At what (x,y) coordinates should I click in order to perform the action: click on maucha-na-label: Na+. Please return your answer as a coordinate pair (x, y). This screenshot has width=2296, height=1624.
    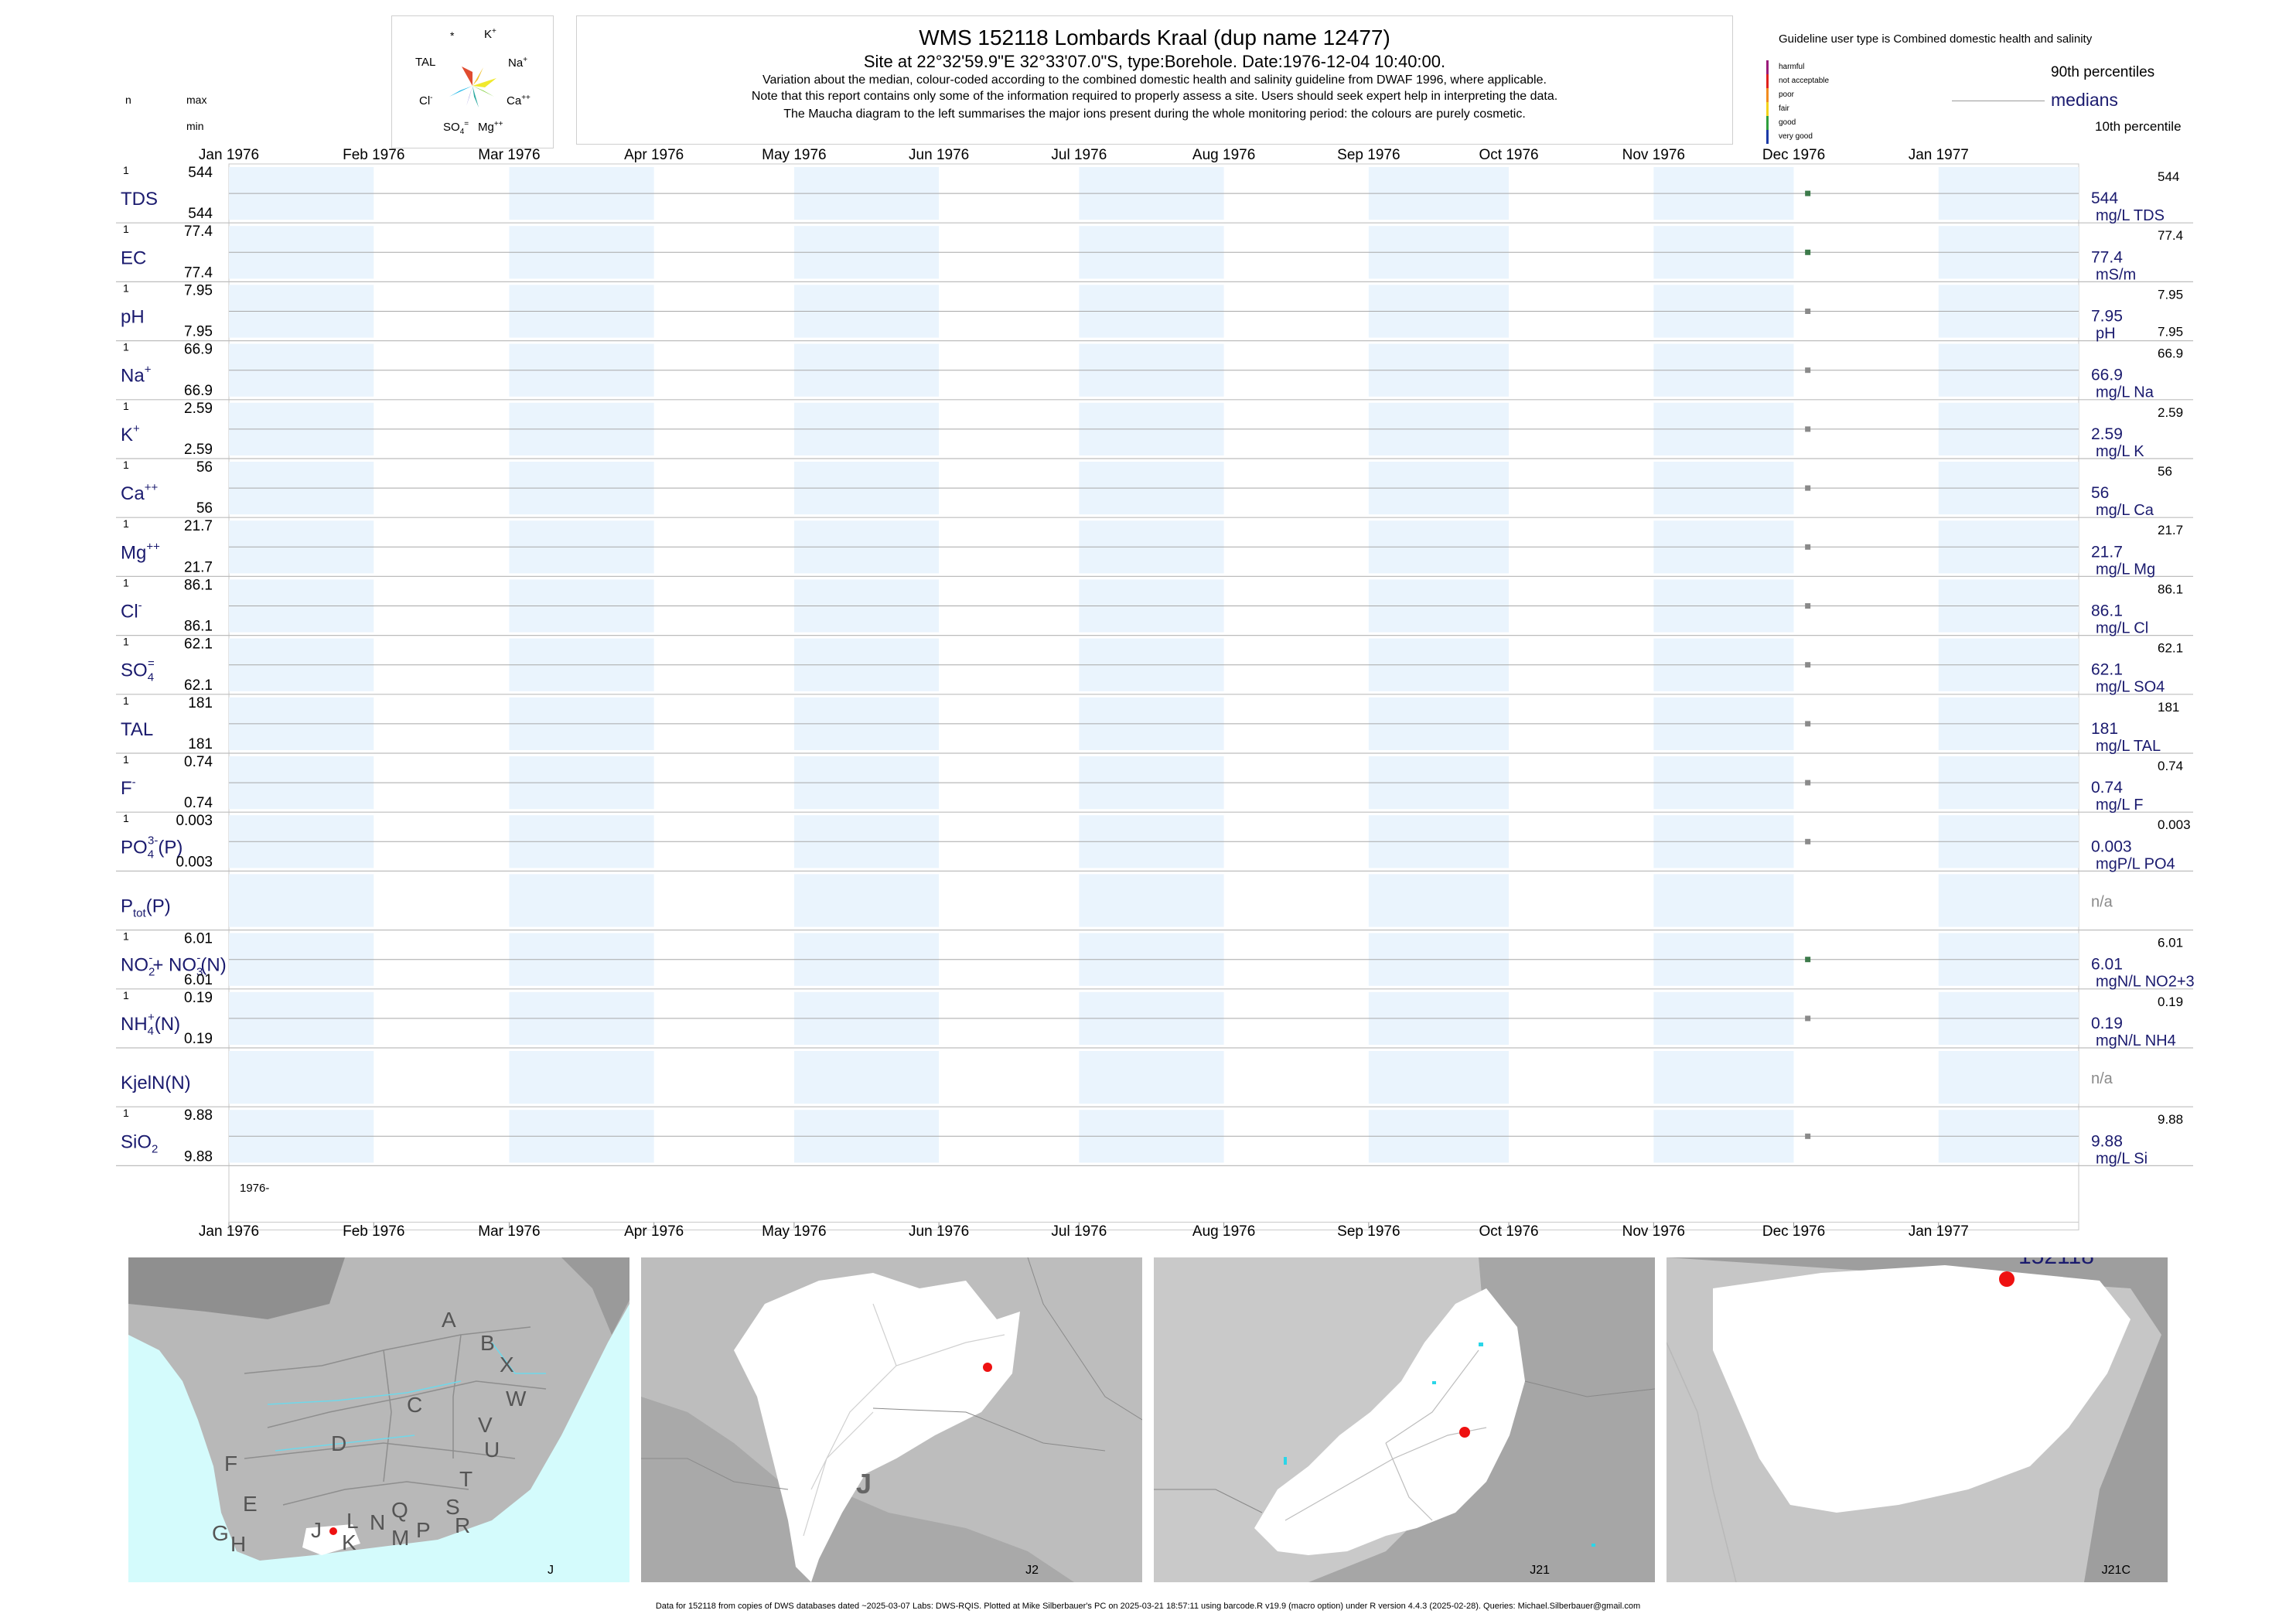
    Looking at the image, I should click on (518, 63).